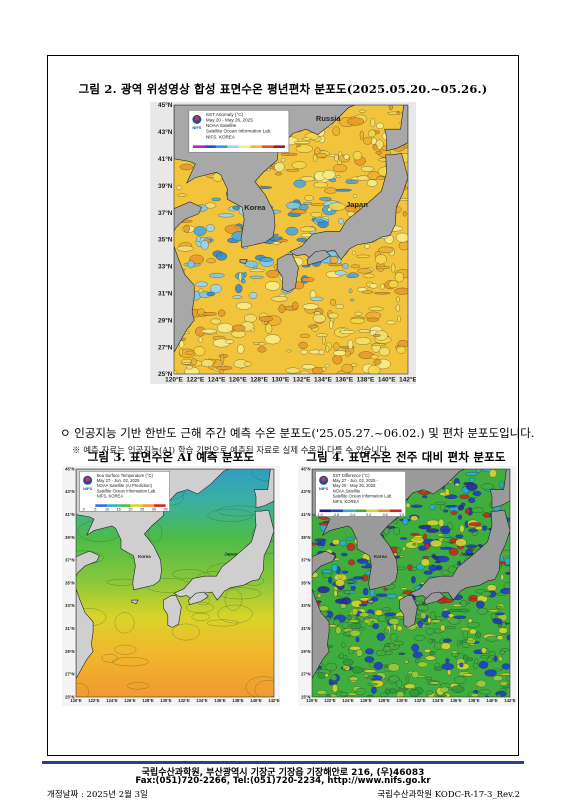  Describe the element at coordinates (221, 125) in the screenshot. I see `legend-line: NOAA Satellite` at that location.